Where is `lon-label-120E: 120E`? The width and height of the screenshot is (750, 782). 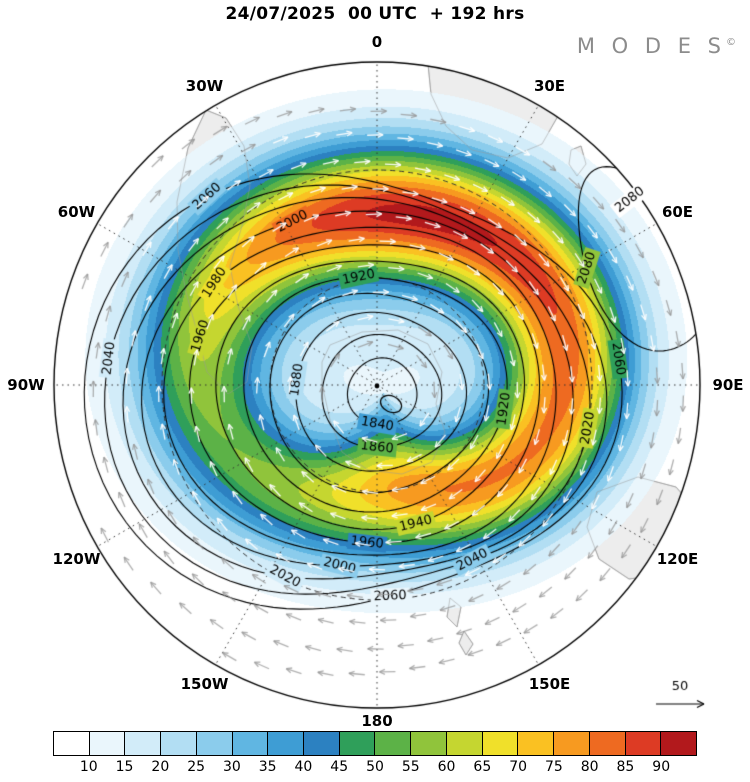
lon-label-120E: 120E is located at coordinates (677, 558).